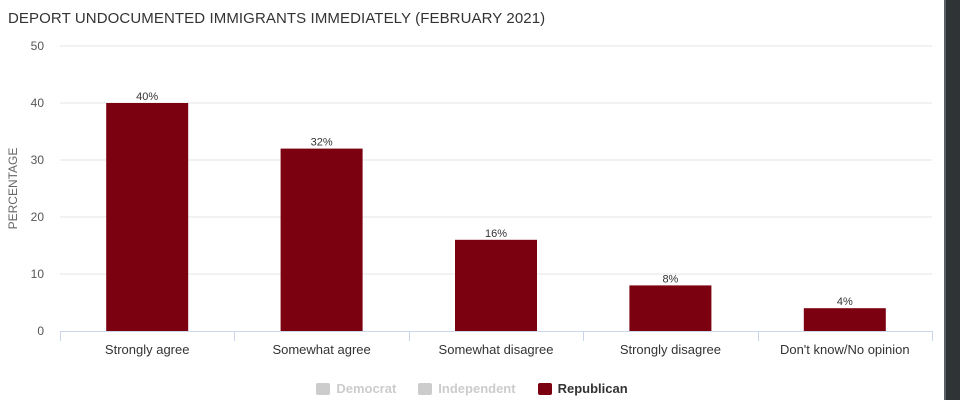  Describe the element at coordinates (321, 349) in the screenshot. I see `x-category-label: Somewhat agree` at that location.